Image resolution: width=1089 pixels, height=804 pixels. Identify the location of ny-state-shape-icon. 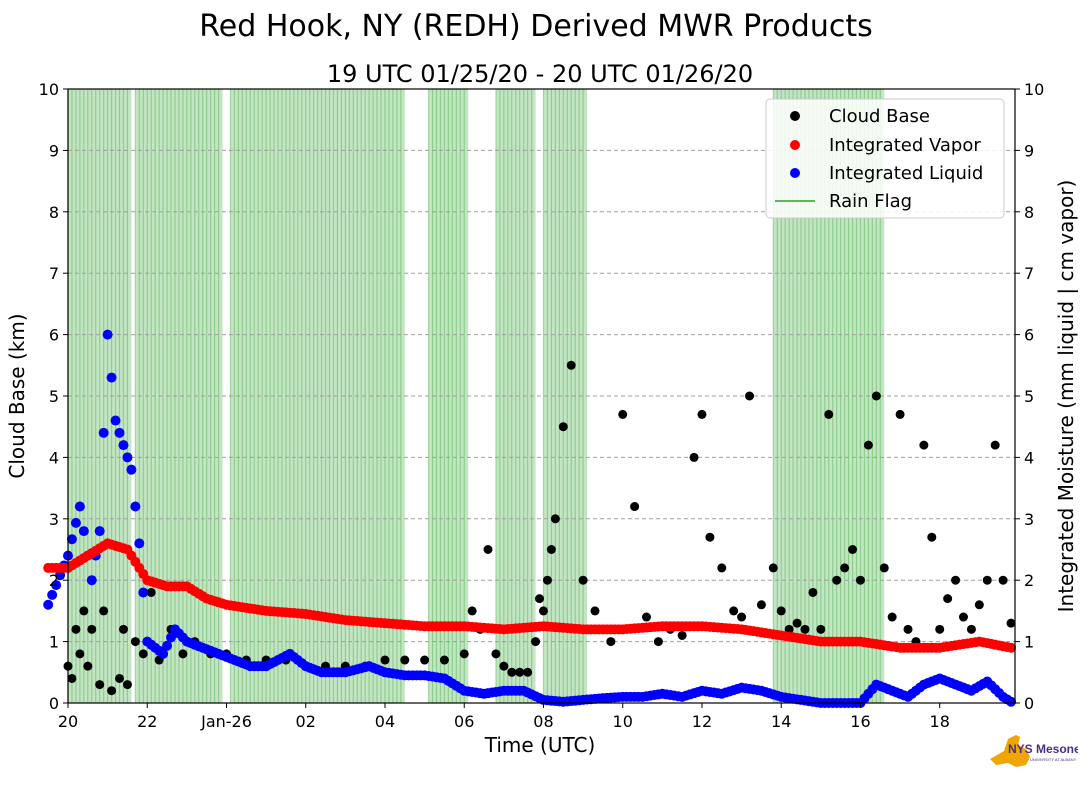
(1010, 751).